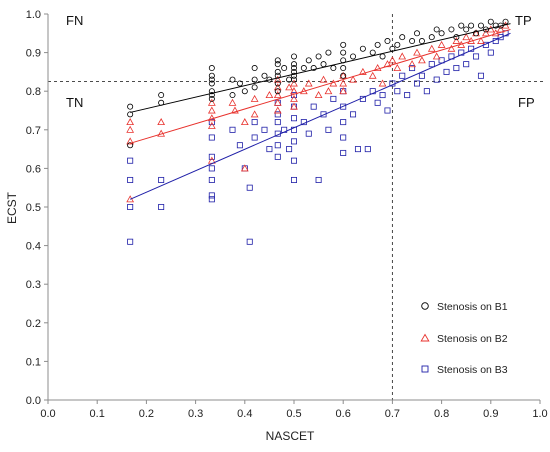  I want to click on x-tick-label: 0.5, so click(293, 414).